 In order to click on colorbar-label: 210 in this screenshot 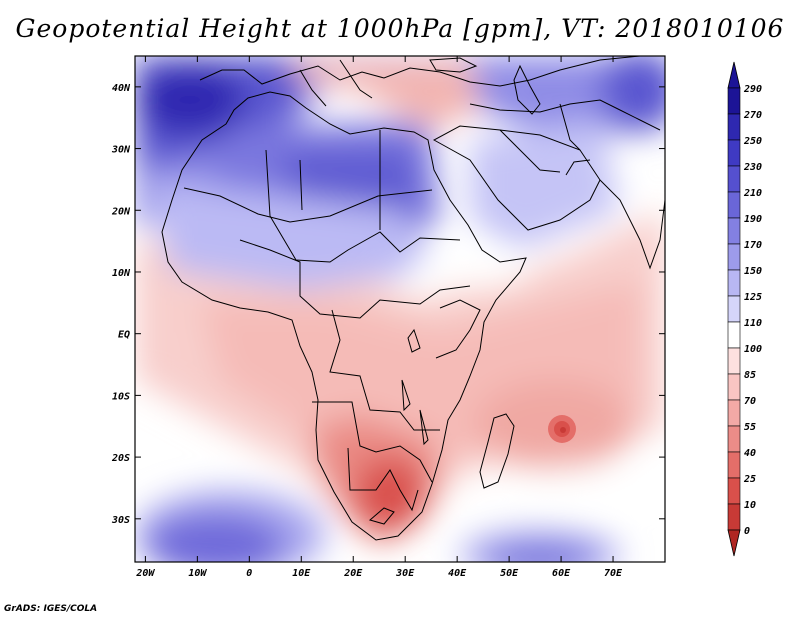, I will do `click(752, 193)`.